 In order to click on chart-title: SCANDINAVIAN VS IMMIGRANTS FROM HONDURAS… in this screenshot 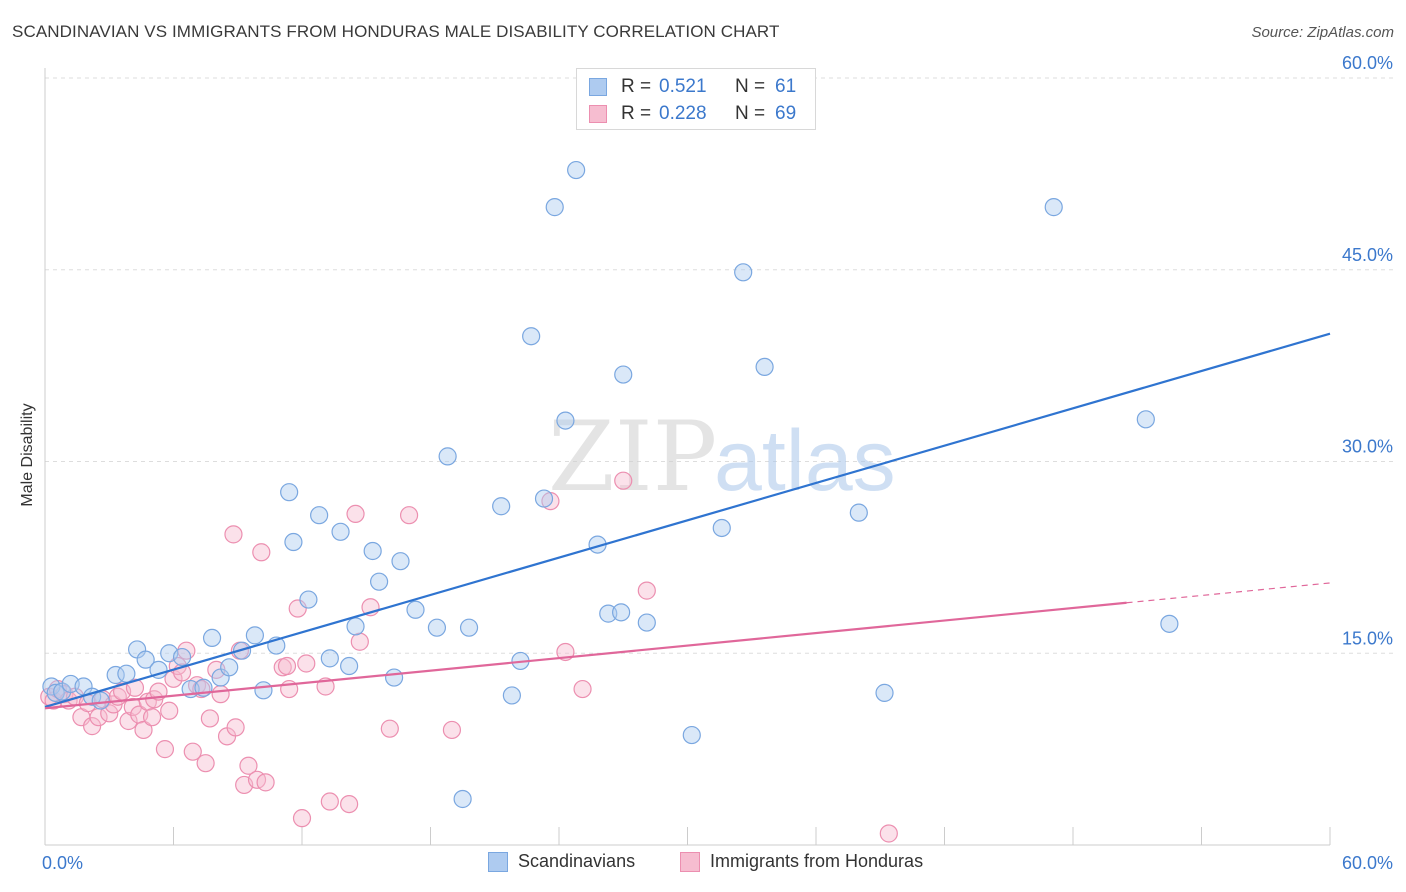, I will do `click(396, 31)`.